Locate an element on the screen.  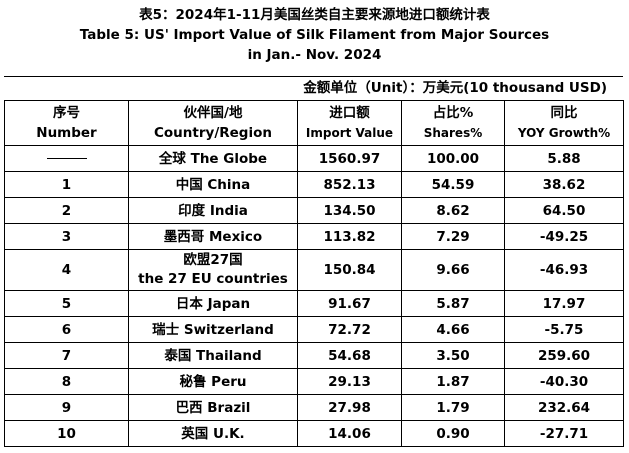
title-period: in Jan.- Nov. 2024 is located at coordinates (314, 55).